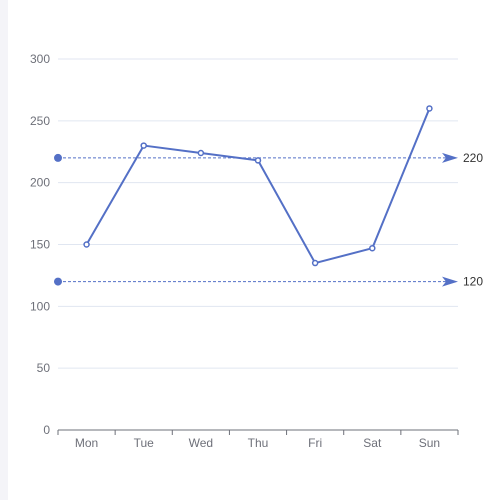 This screenshot has width=500, height=500. Describe the element at coordinates (40, 306) in the screenshot. I see `y-tick-label: 100` at that location.